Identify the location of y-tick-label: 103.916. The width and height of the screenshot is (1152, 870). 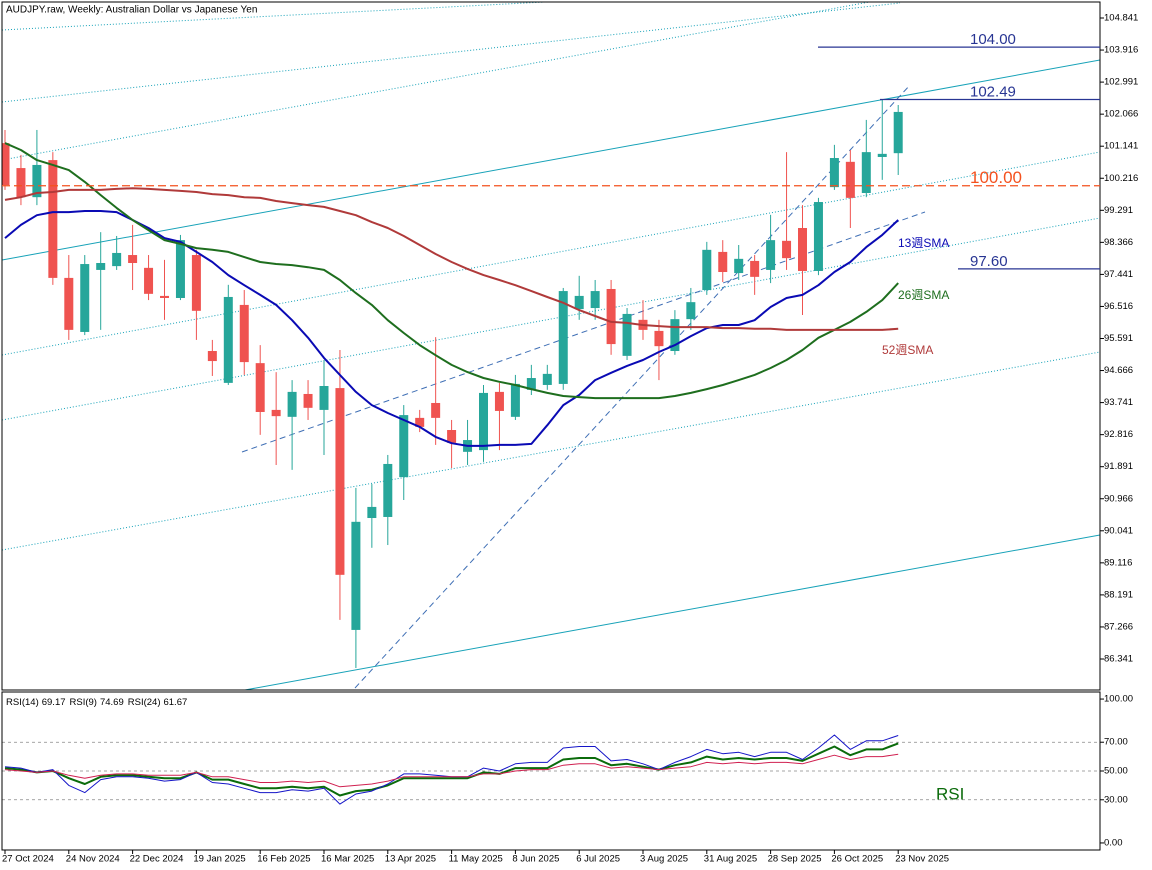
(1121, 50).